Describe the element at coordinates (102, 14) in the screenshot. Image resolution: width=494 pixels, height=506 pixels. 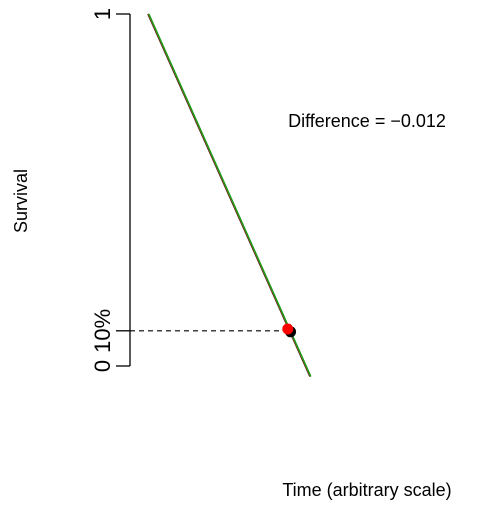
I see `y-tick-label-2: 1` at that location.